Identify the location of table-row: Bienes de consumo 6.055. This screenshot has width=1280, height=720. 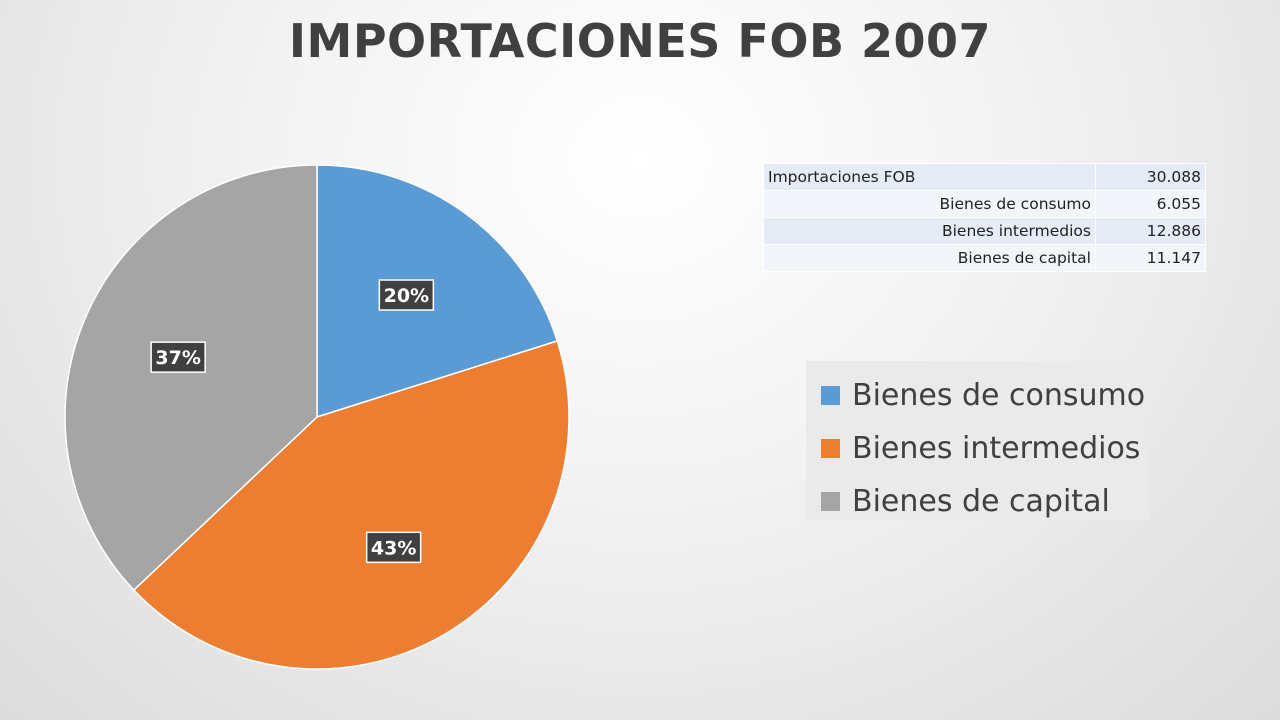
(984, 204).